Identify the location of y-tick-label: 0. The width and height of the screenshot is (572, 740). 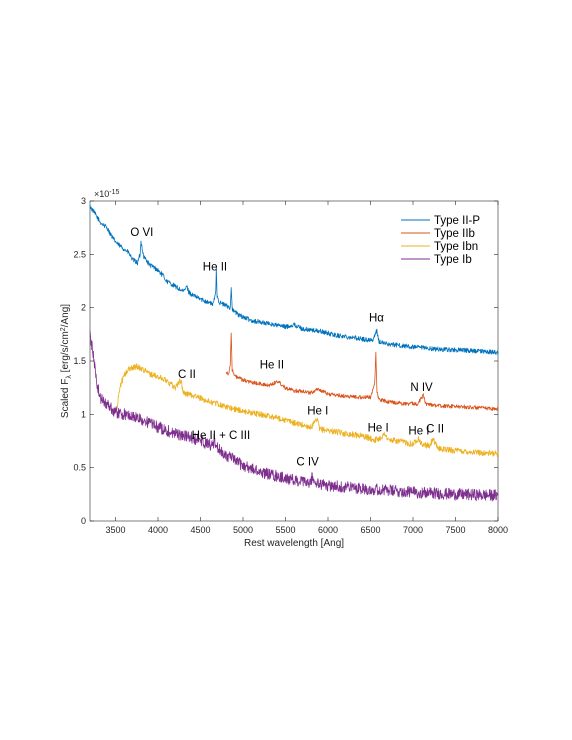
(83, 521).